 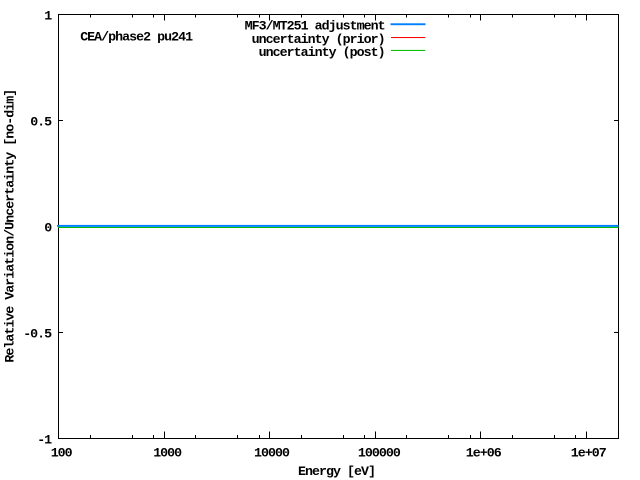 What do you see at coordinates (62, 453) in the screenshot?
I see `svg-text: 100` at bounding box center [62, 453].